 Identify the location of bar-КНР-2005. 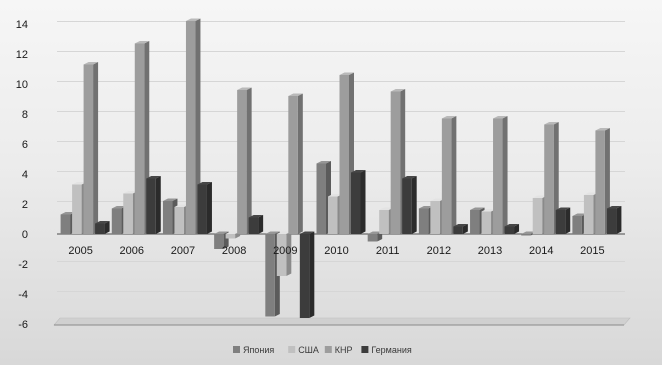
(91, 148).